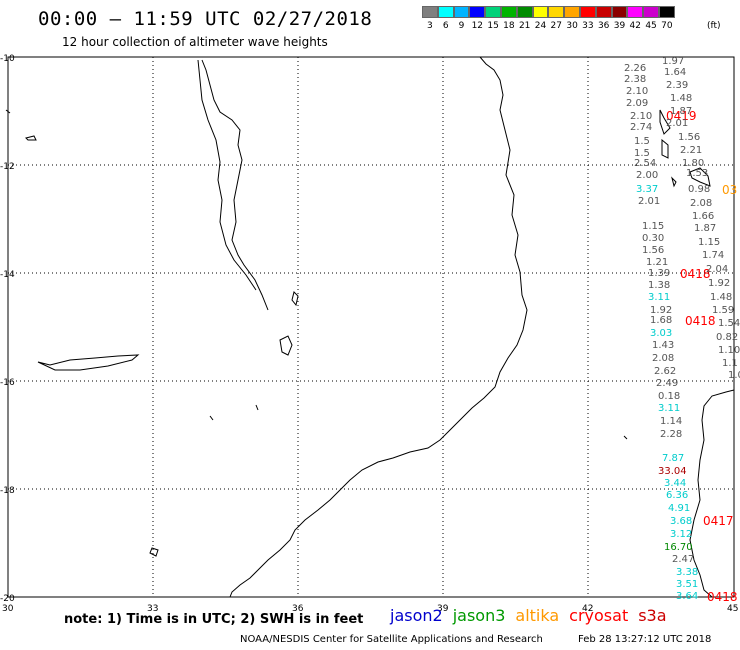 This screenshot has height=650, width=740. Describe the element at coordinates (687, 596) in the screenshot. I see `wave-height-label: 3.64` at that location.